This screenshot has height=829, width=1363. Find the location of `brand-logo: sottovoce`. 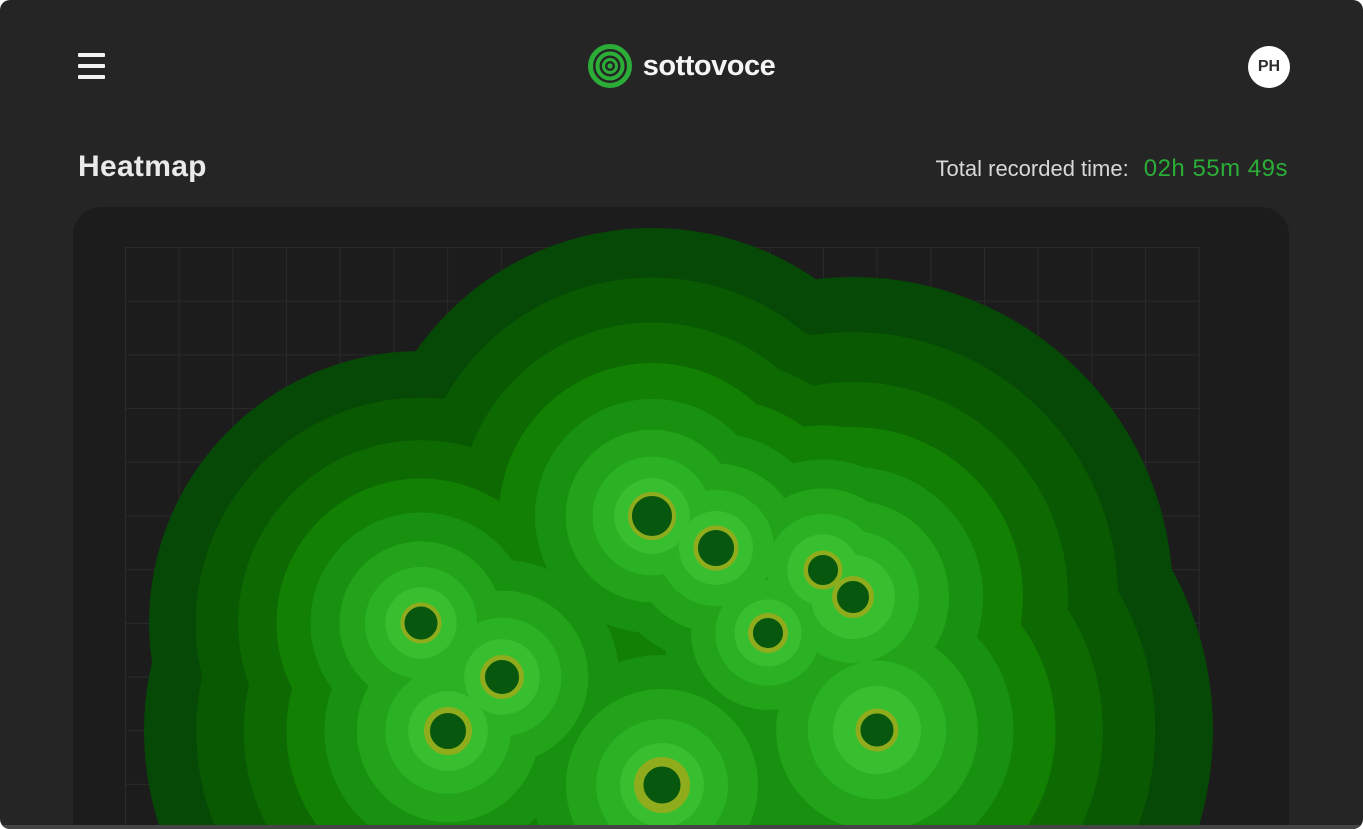

brand-logo: sottovoce is located at coordinates (681, 66).